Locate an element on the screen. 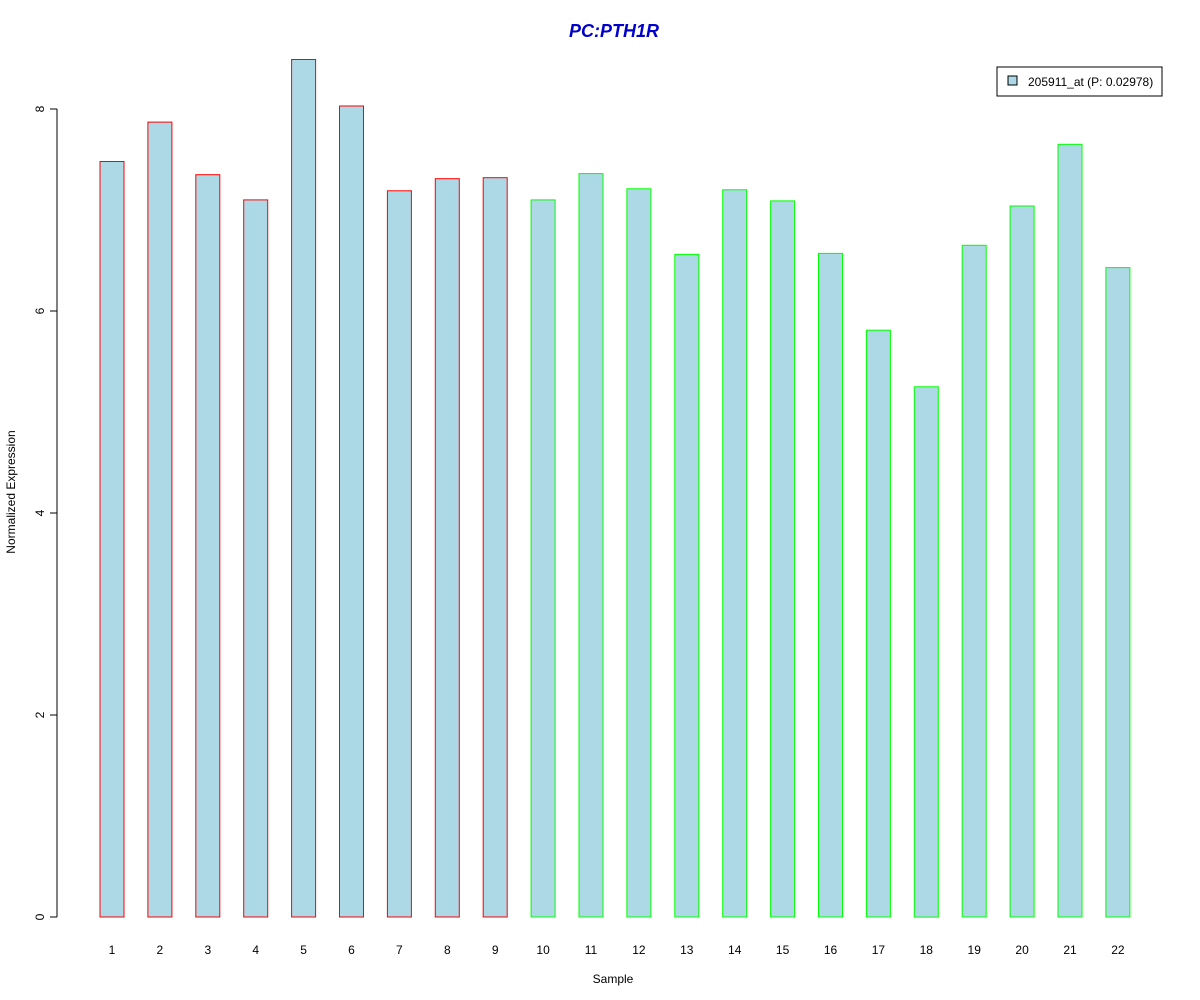  x-tick-label: 22 is located at coordinates (1118, 950).